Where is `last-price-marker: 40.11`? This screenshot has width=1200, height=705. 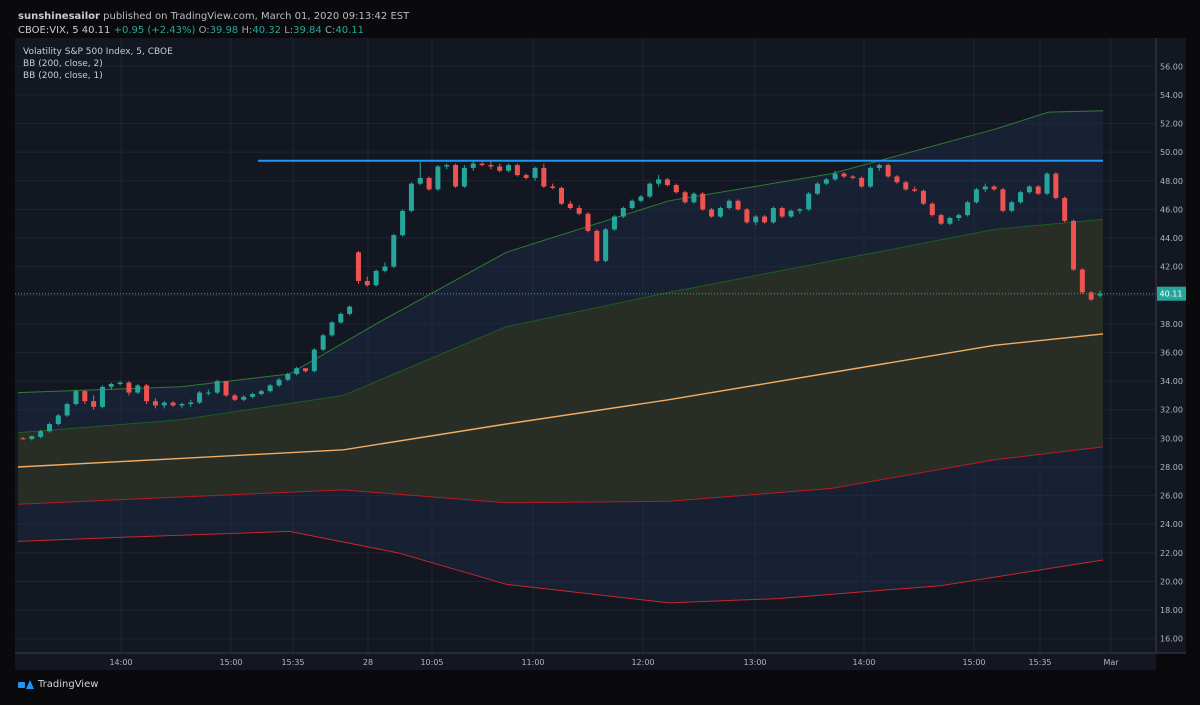
last-price-marker: 40.11 is located at coordinates (1171, 293).